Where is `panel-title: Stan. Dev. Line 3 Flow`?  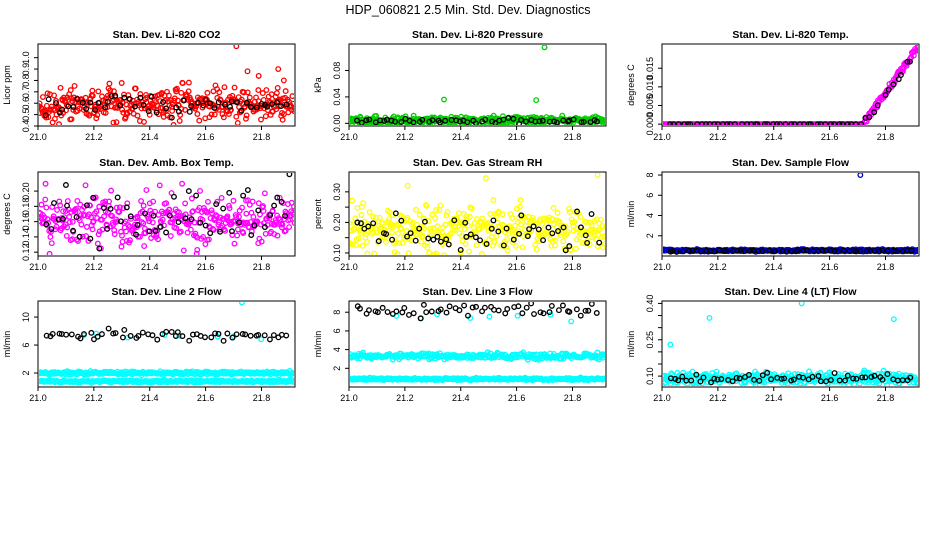 panel-title: Stan. Dev. Line 3 Flow is located at coordinates (477, 292).